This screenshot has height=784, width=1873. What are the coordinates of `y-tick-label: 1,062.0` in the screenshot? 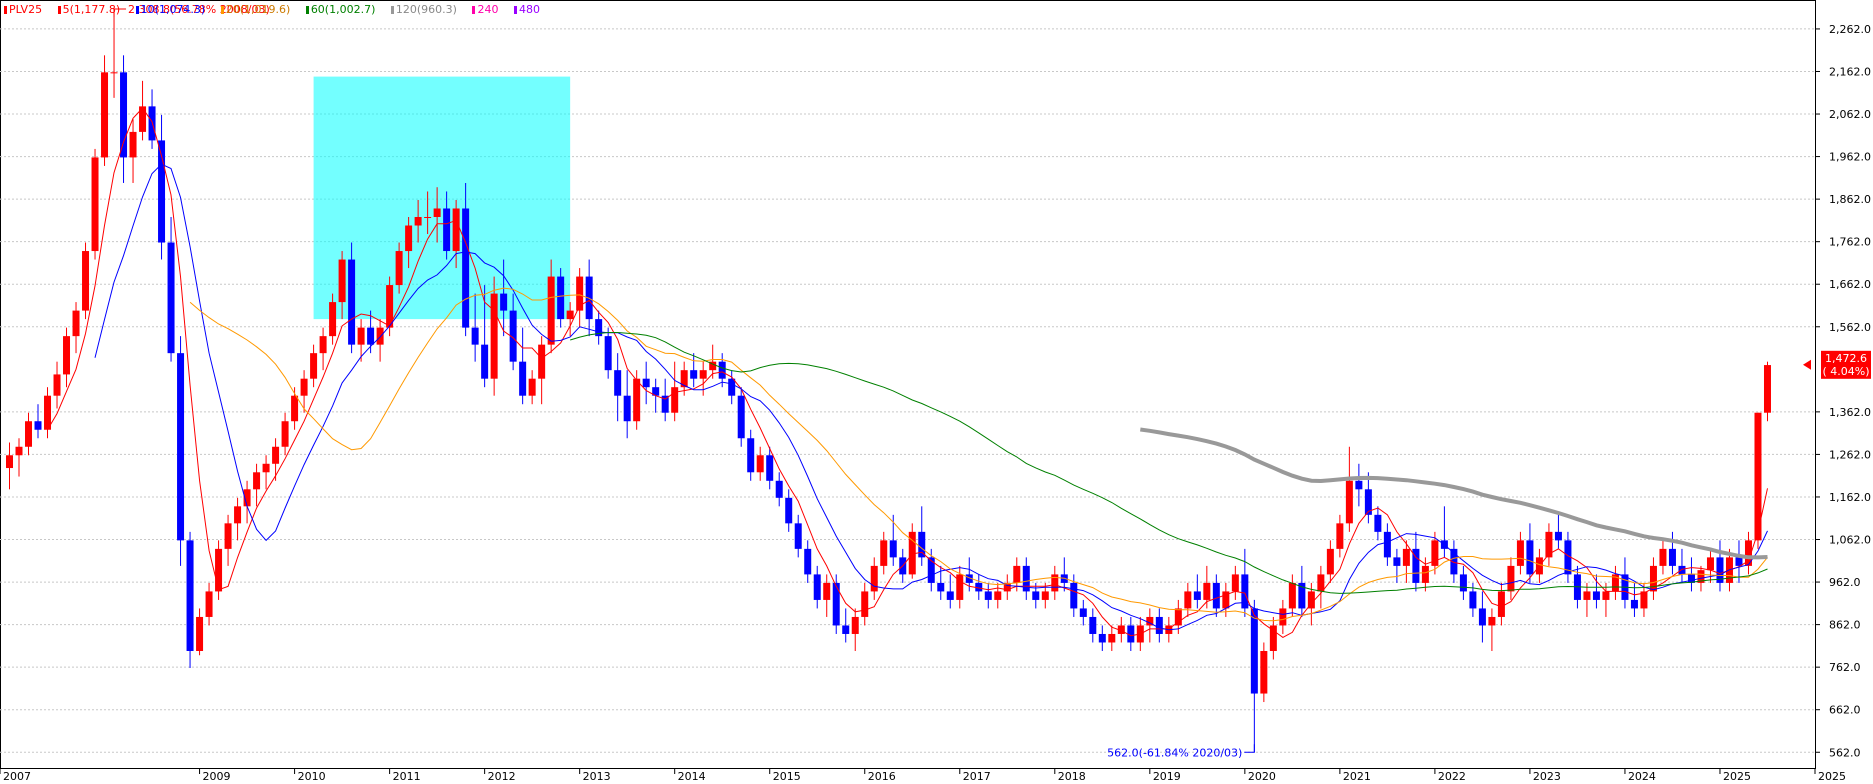 It's located at (1850, 540).